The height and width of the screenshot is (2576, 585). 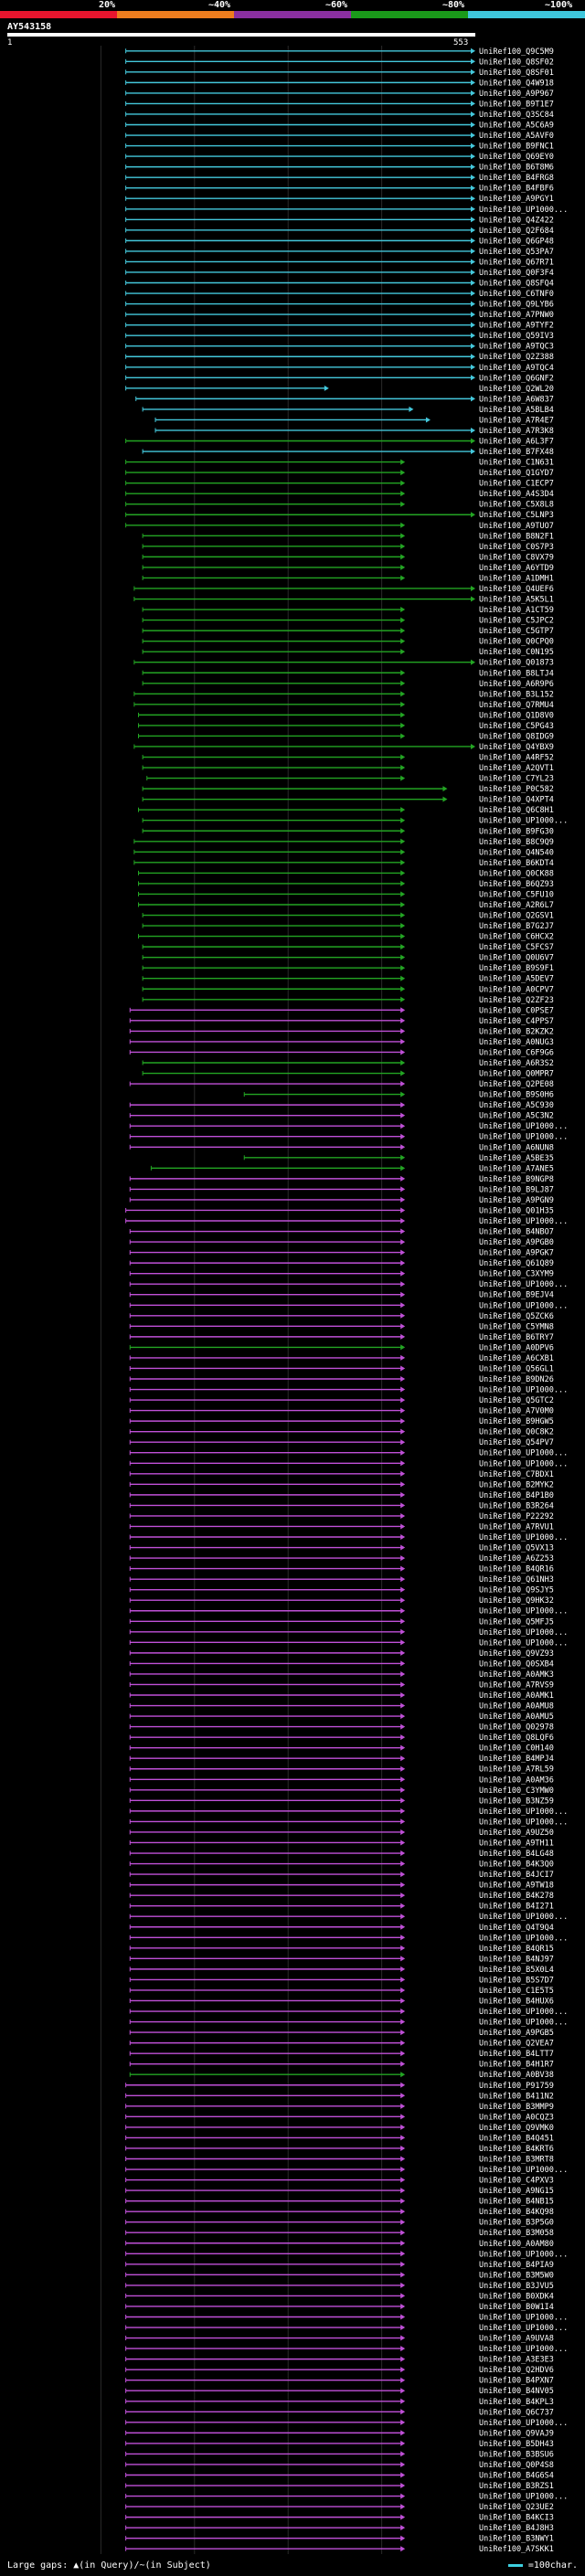 What do you see at coordinates (516, 2549) in the screenshot?
I see `hit-label: UniRef100_A7SKK1` at bounding box center [516, 2549].